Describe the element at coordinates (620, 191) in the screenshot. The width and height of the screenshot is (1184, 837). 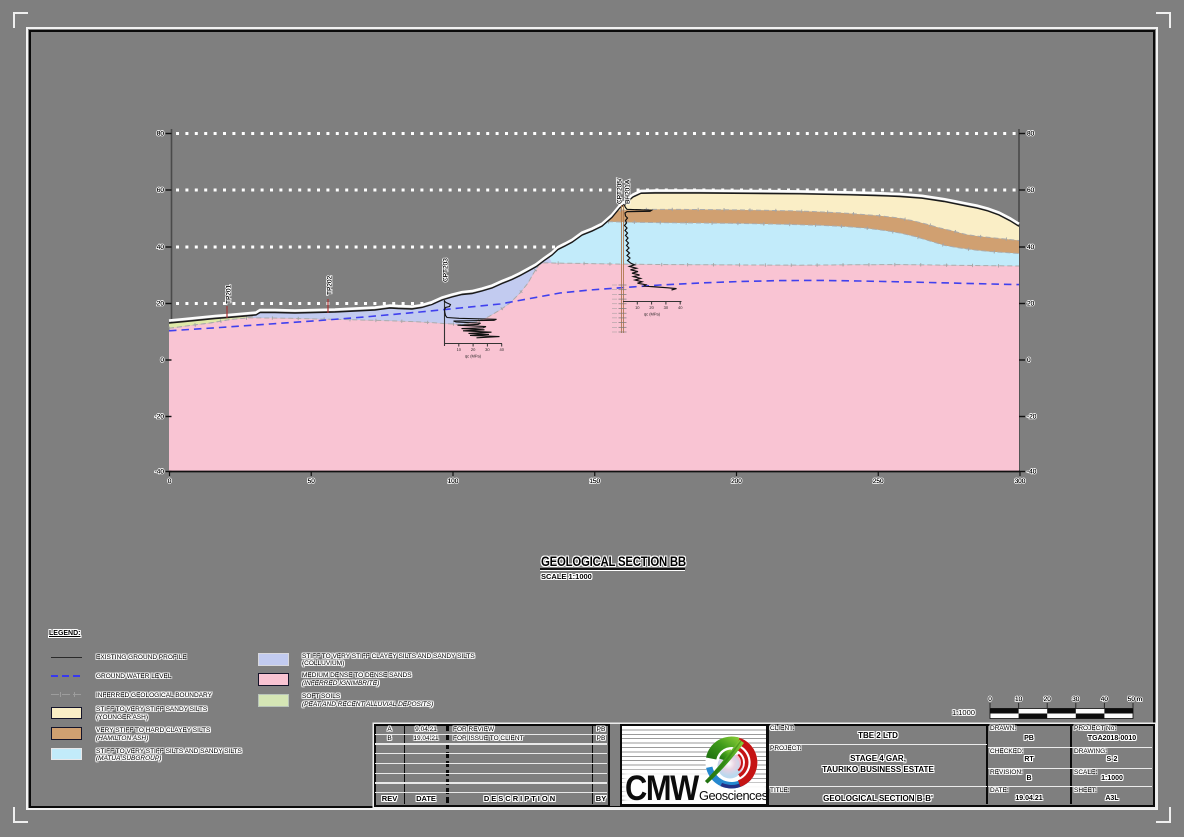
I see `svg-text: CPT205/` at that location.